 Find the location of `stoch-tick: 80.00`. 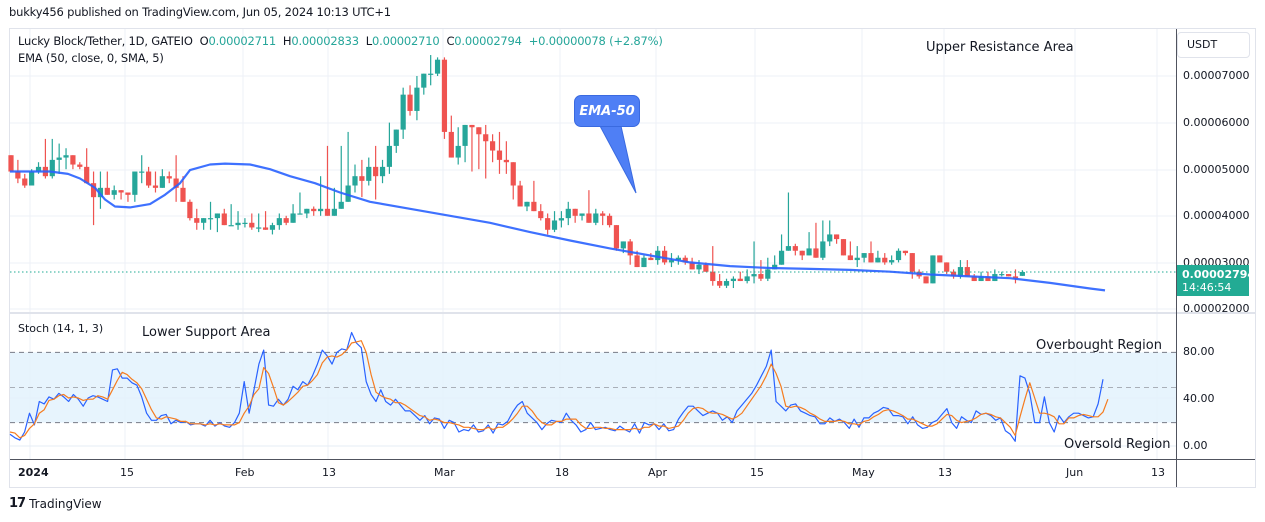

stoch-tick: 80.00 is located at coordinates (1199, 351).